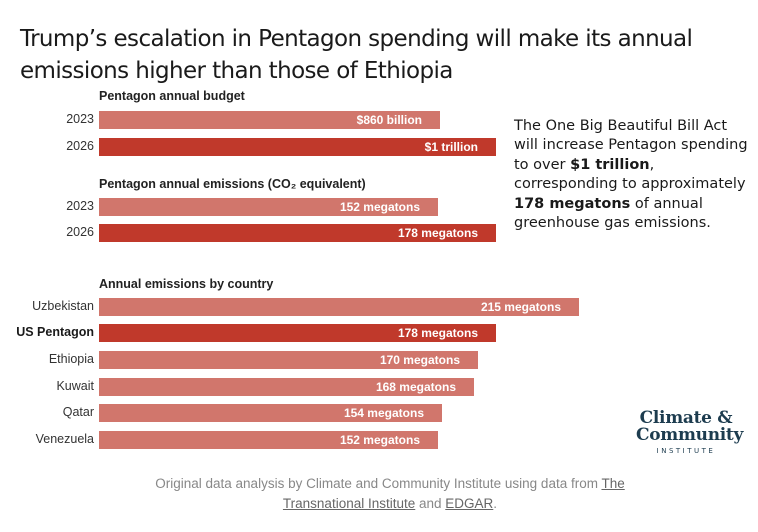 The width and height of the screenshot is (758, 532). Describe the element at coordinates (75, 386) in the screenshot. I see `category-label-kuwait: Kuwait` at that location.